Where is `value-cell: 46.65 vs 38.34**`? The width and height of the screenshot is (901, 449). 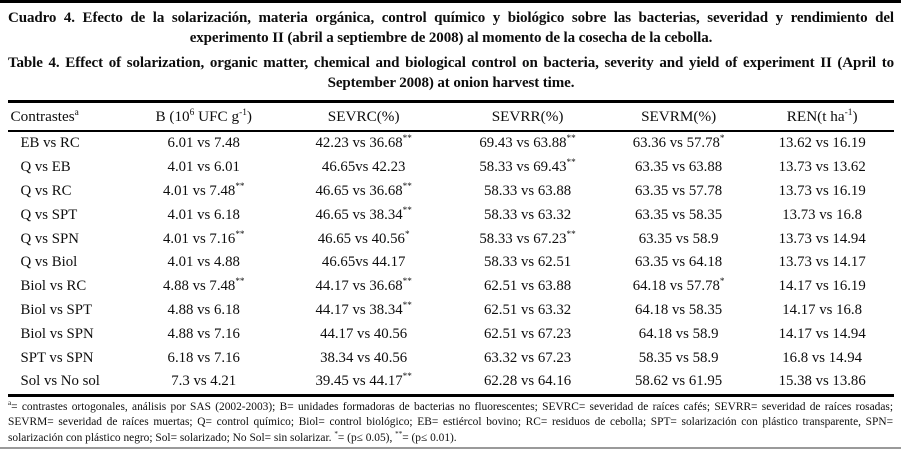
value-cell: 46.65 vs 38.34** is located at coordinates (363, 213).